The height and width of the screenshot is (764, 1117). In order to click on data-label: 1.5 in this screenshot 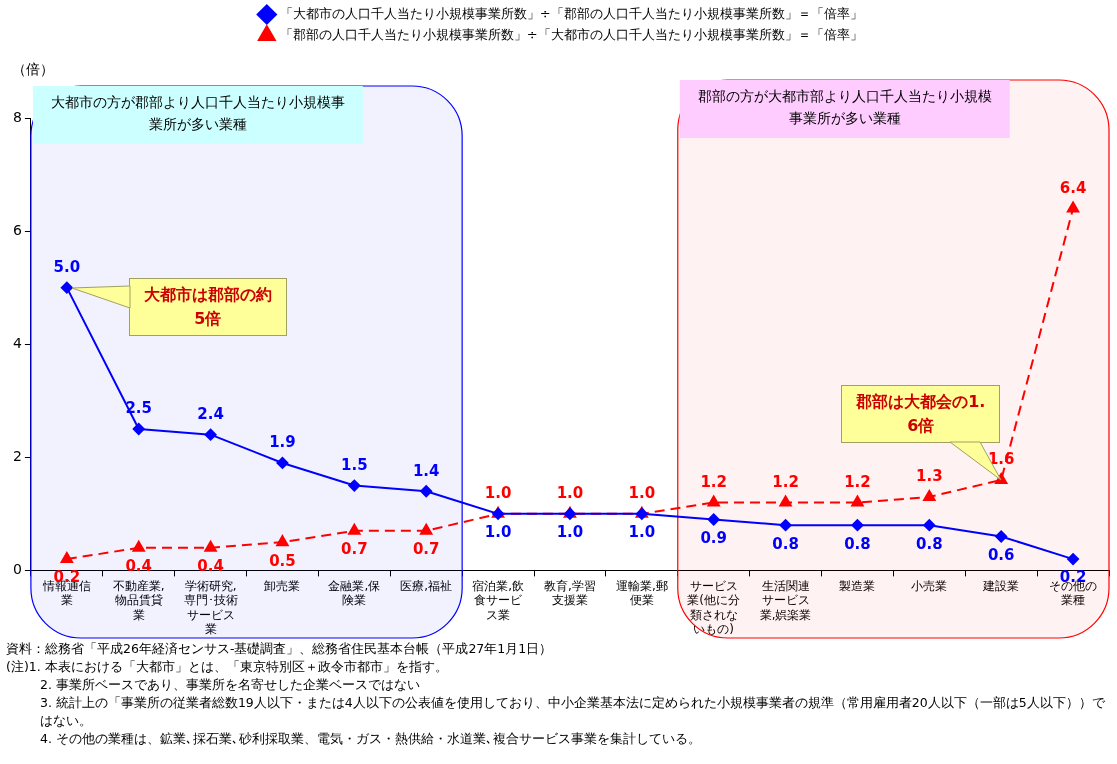, I will do `click(354, 464)`.